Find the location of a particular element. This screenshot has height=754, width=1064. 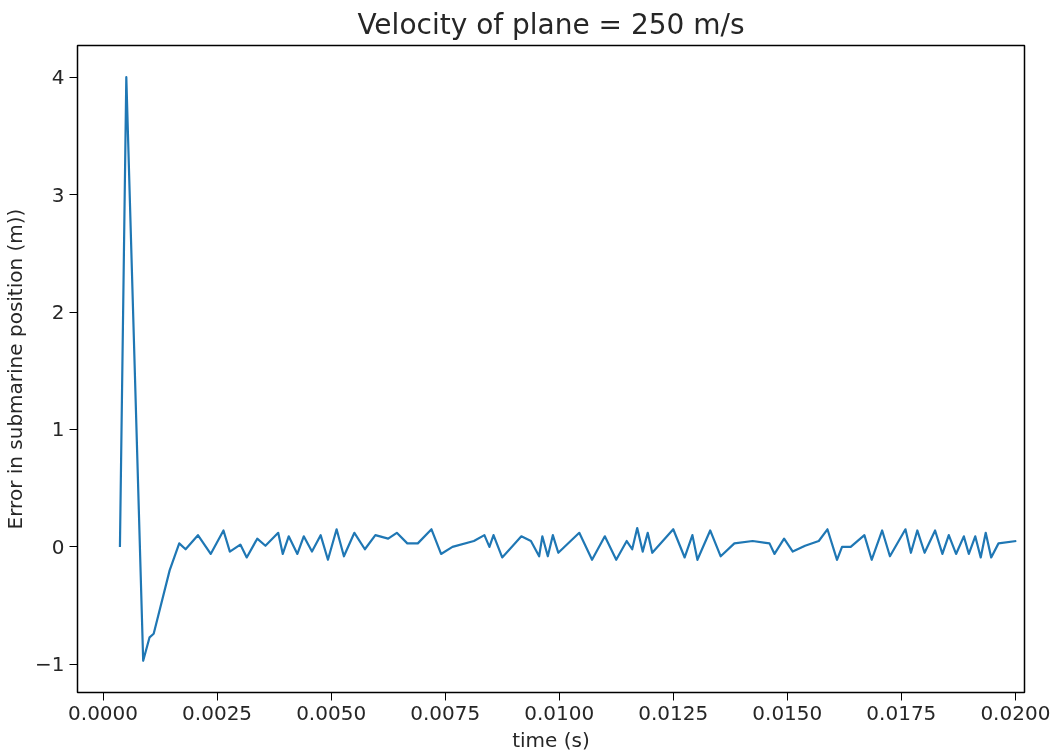

x-tick-label: 0.0125 is located at coordinates (673, 712).